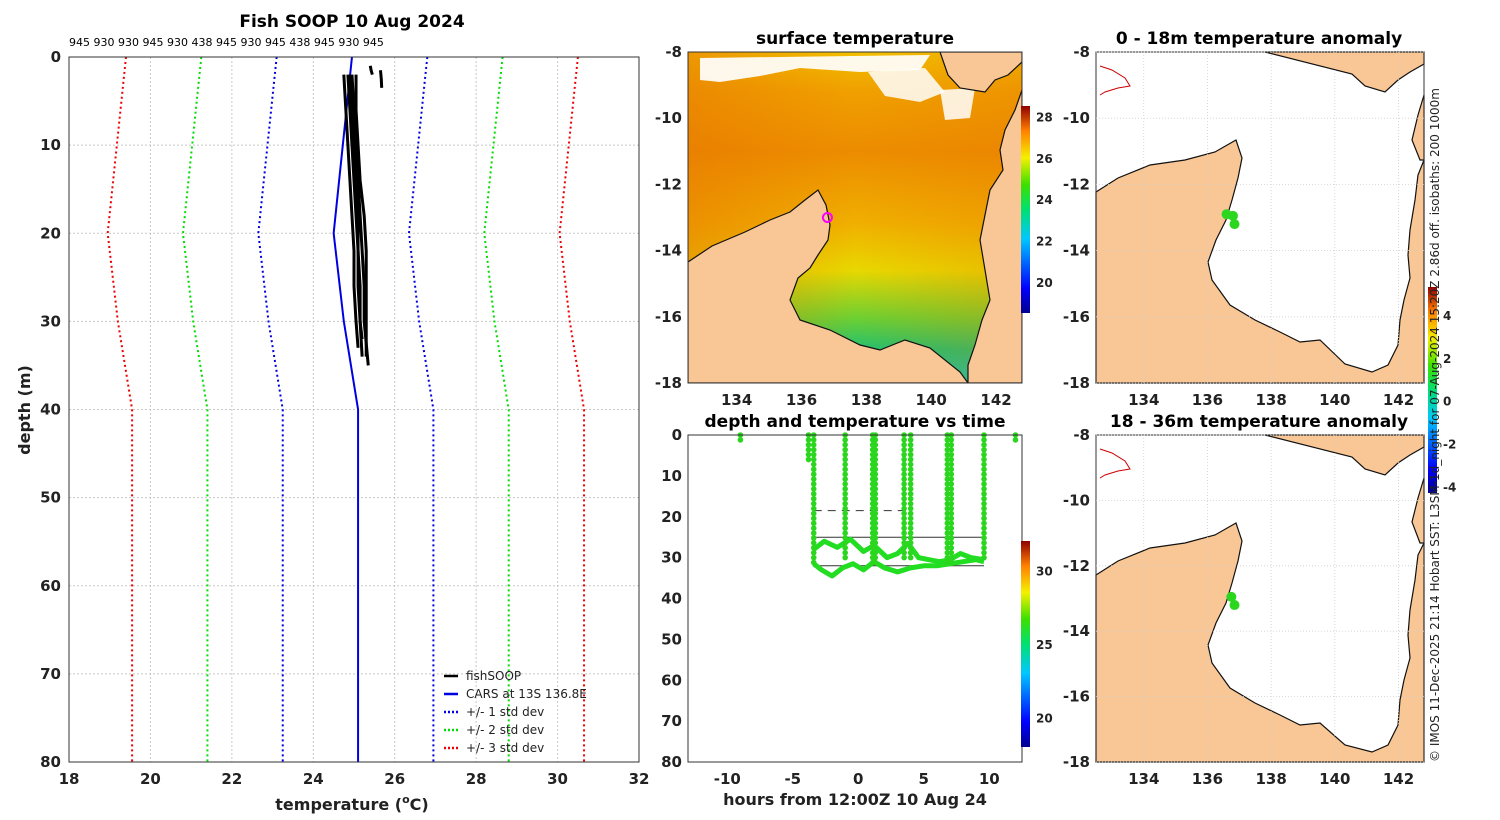  I want to click on map-xtick: 142, so click(1398, 400).